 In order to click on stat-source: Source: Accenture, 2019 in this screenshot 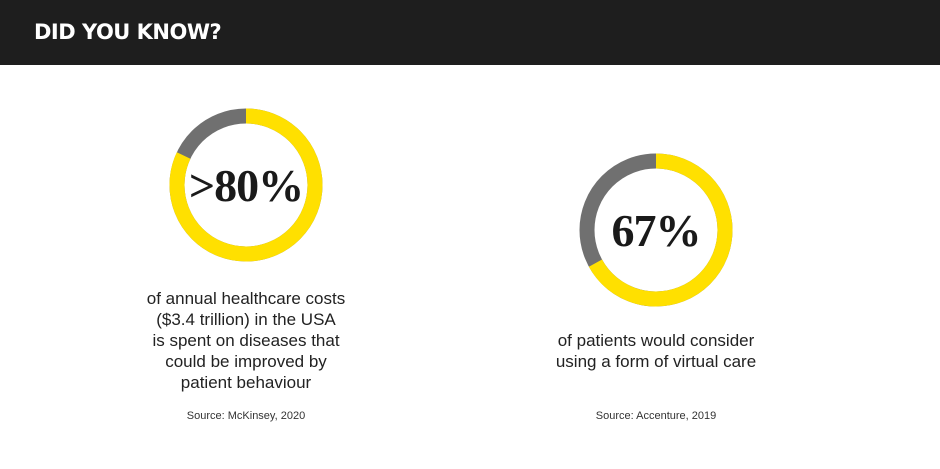, I will do `click(656, 416)`.